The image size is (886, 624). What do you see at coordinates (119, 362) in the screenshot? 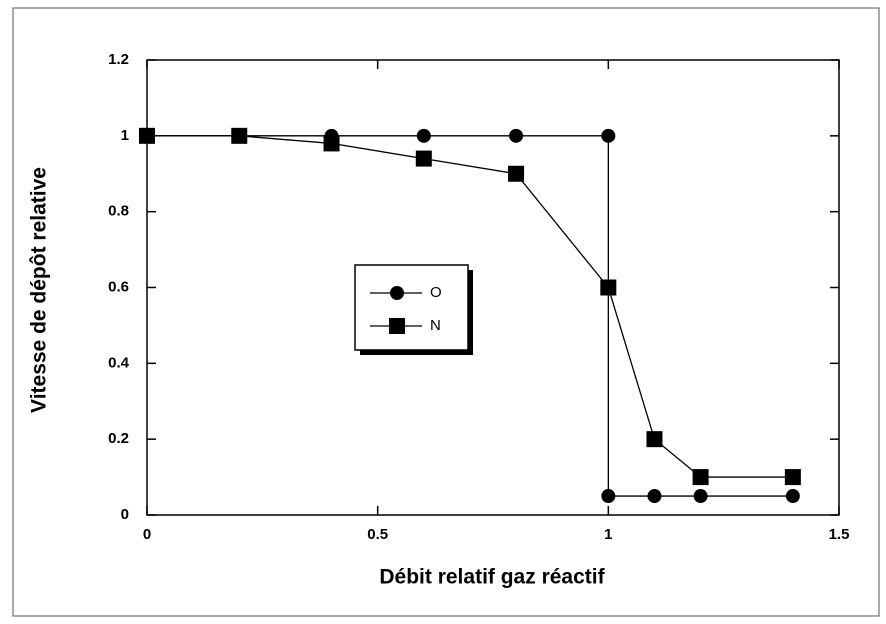
I see `y-tick-label: 0.4` at bounding box center [119, 362].